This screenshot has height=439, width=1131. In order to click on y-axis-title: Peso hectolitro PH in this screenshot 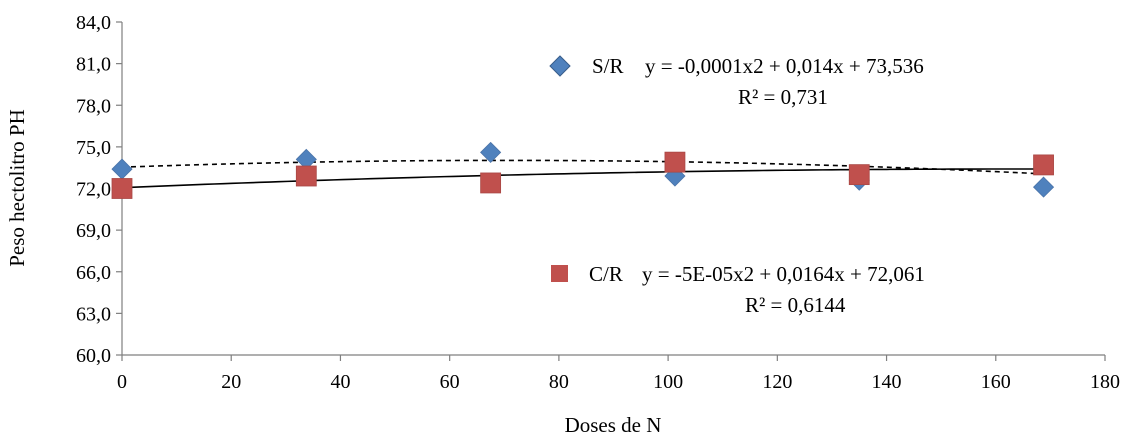, I will do `click(17, 188)`.